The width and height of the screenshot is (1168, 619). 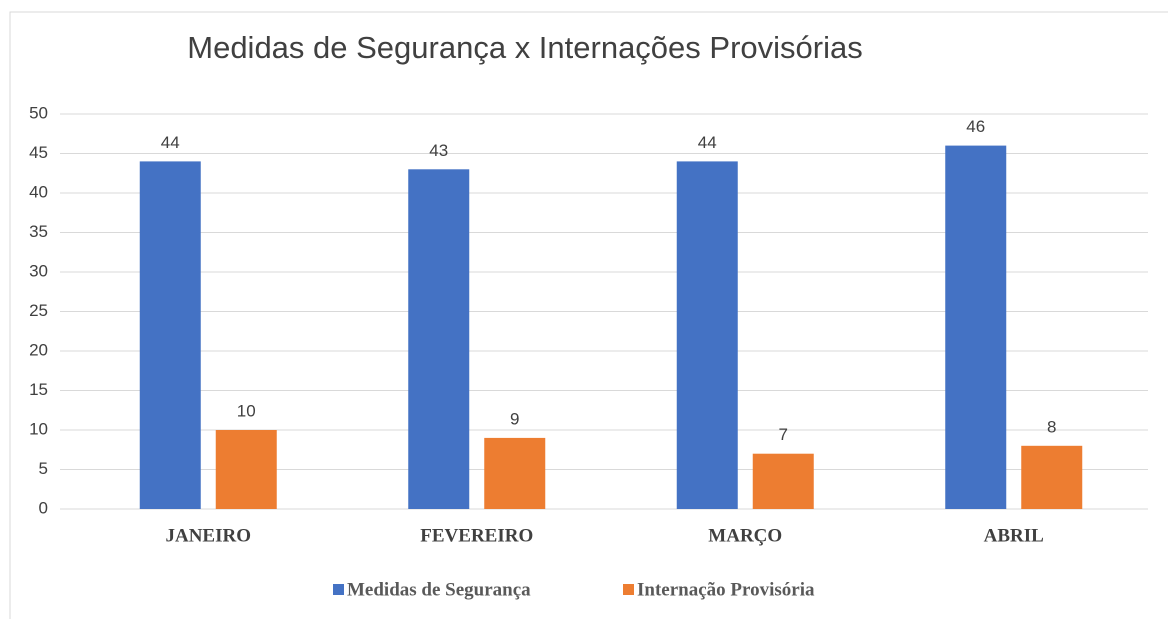 What do you see at coordinates (38, 428) in the screenshot?
I see `y-tick-label: 10` at bounding box center [38, 428].